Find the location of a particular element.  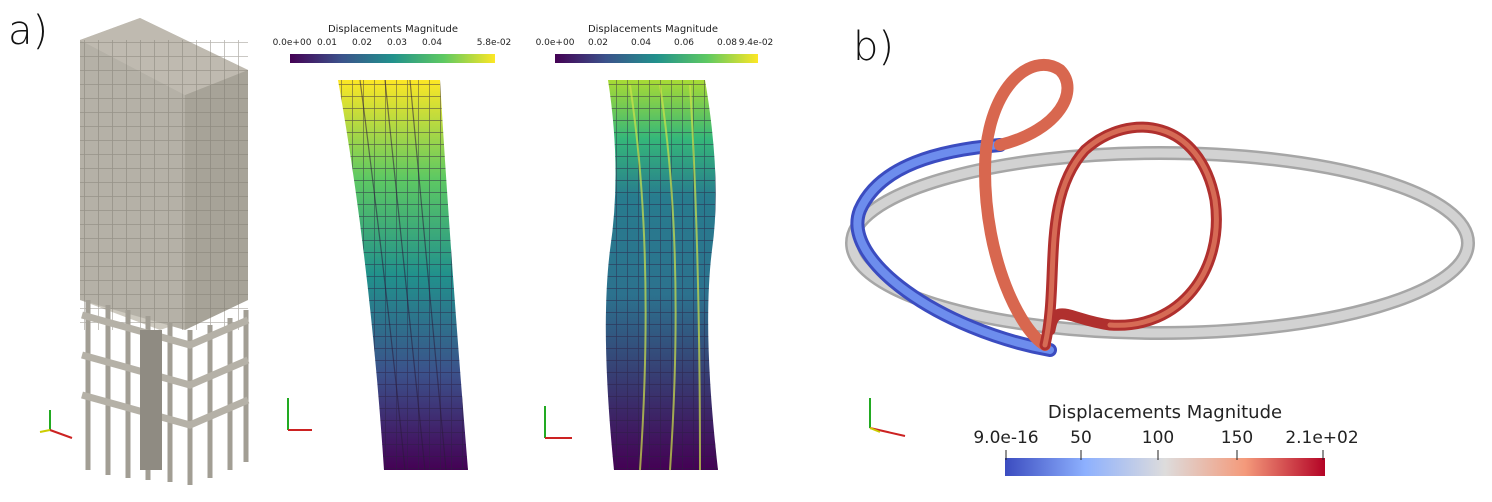

tower-twisting is located at coordinates (661, 275).